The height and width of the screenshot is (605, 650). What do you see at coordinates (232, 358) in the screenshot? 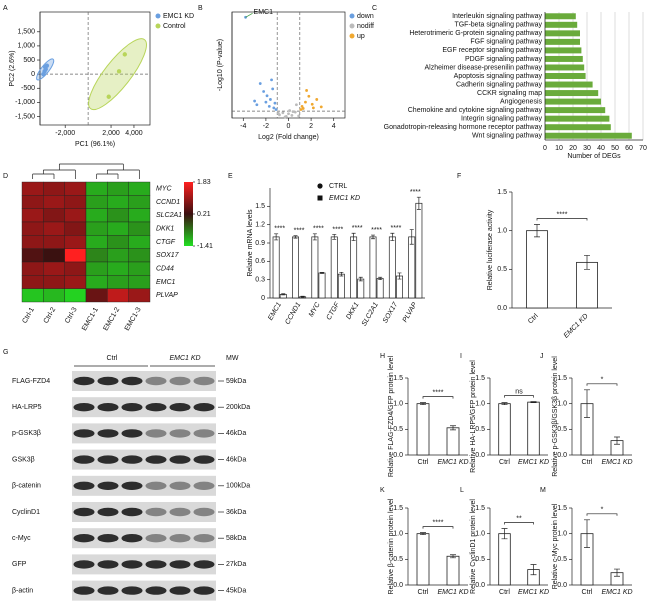
I see `blot-mw-header: MW` at bounding box center [232, 358].